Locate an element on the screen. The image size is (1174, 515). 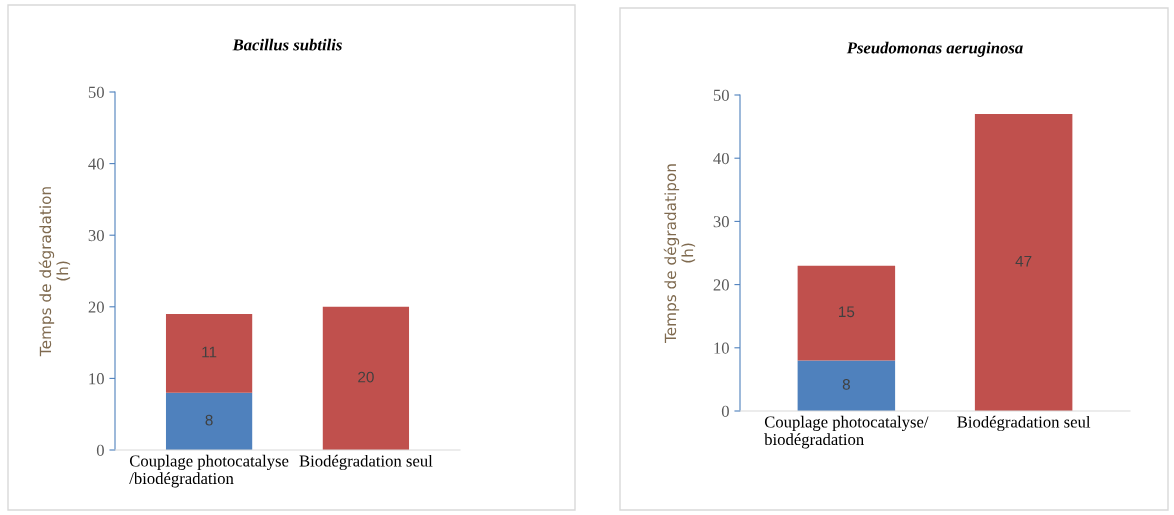
data-label: 47 is located at coordinates (1023, 261).